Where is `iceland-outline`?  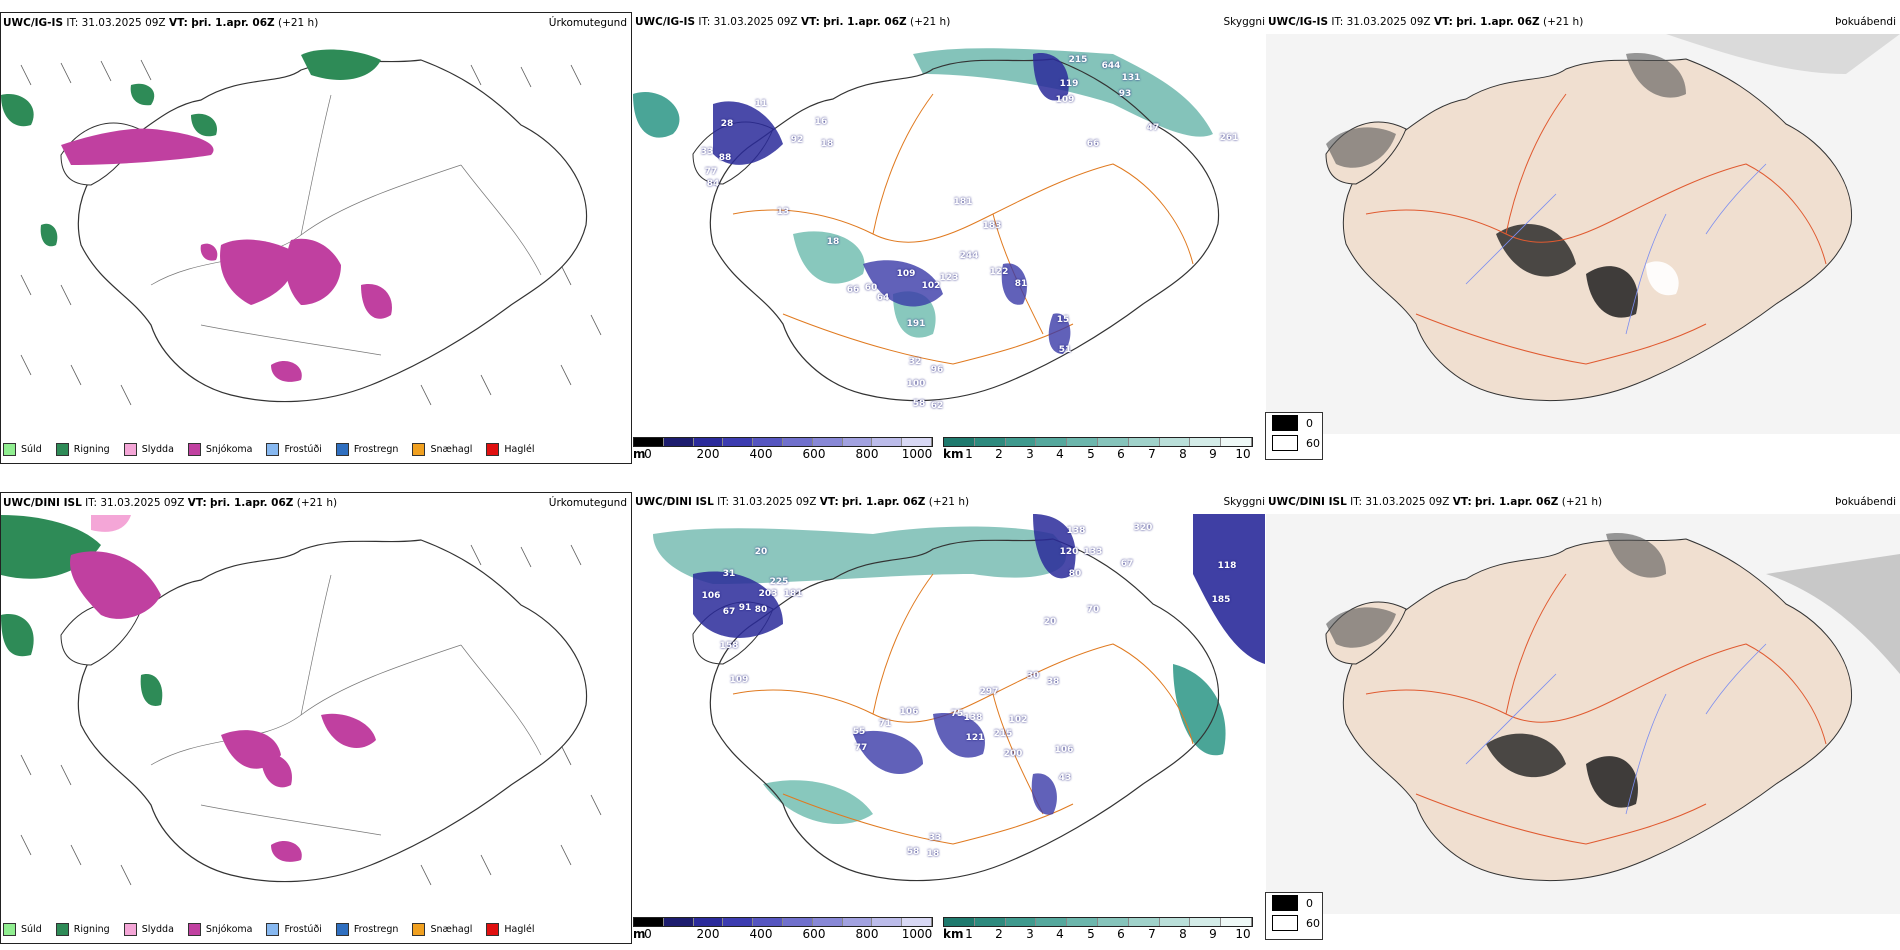 iceland-outline is located at coordinates (324, 231).